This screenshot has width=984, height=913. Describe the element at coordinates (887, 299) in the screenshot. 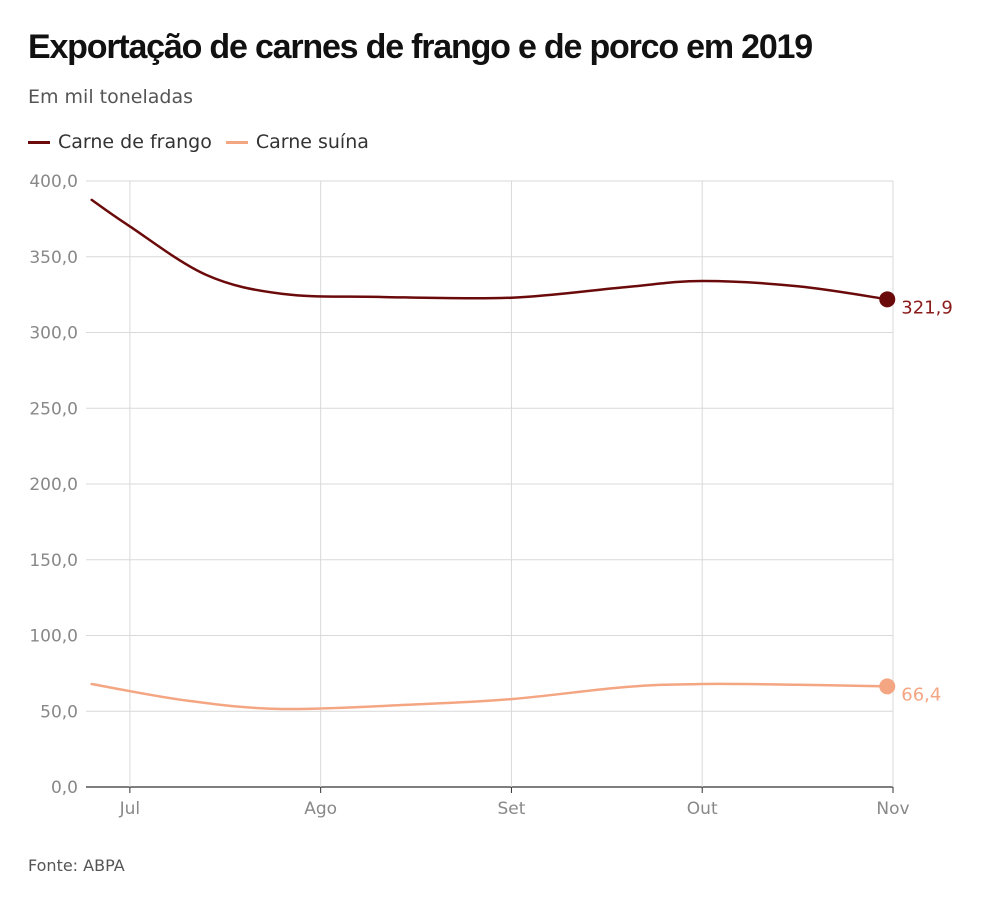

I see `end-point-frango` at that location.